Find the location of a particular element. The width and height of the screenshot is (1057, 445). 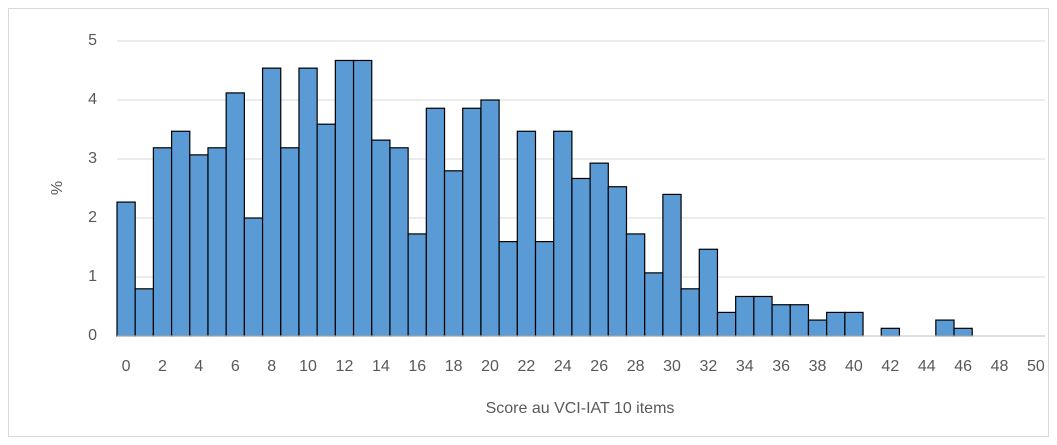

x-tick-label: 24 is located at coordinates (563, 366).